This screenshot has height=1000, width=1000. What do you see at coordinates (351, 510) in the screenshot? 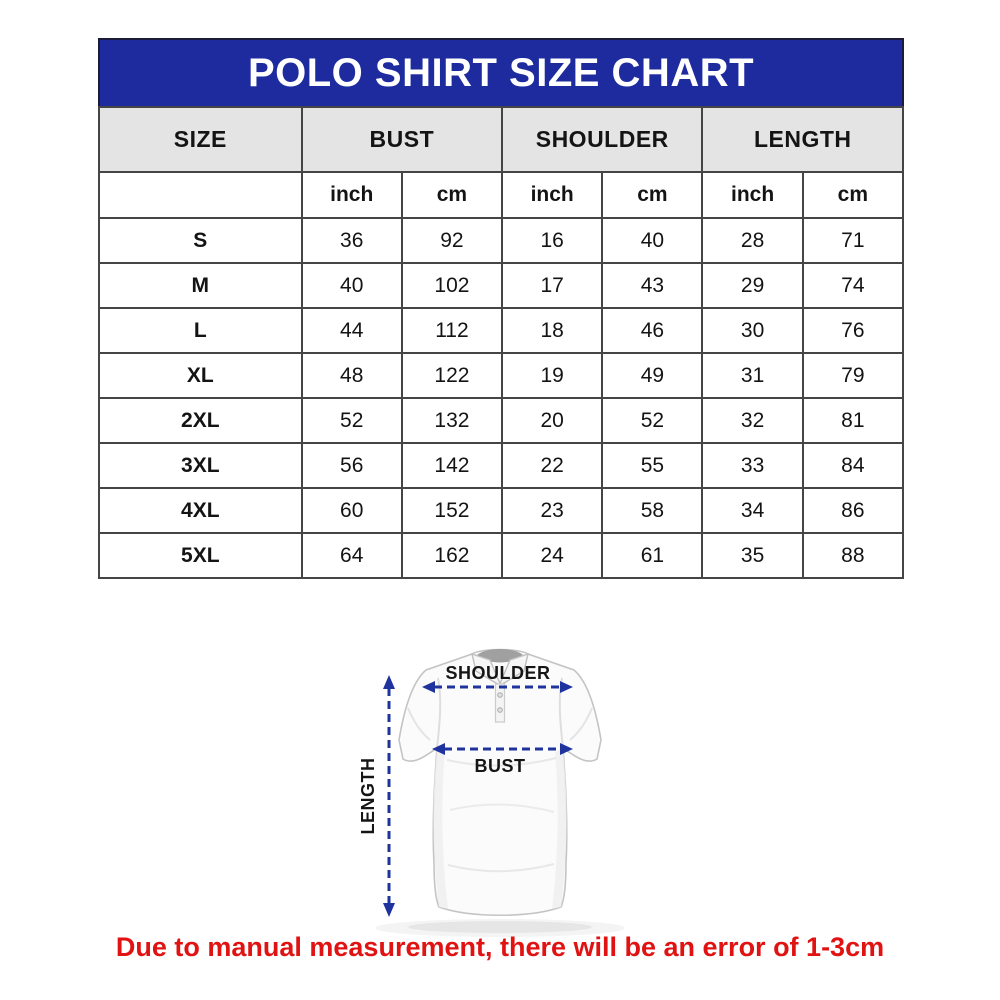
I see `size-value: 60` at bounding box center [351, 510].